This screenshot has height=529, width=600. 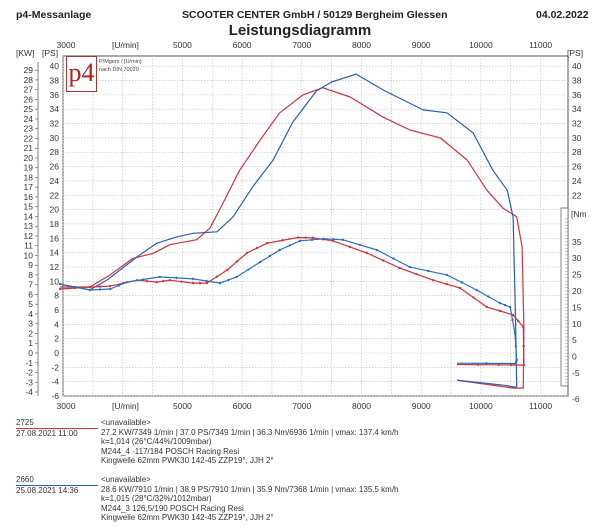 What do you see at coordinates (29, 80) in the screenshot?
I see `kw-tick-label: 28` at bounding box center [29, 80].